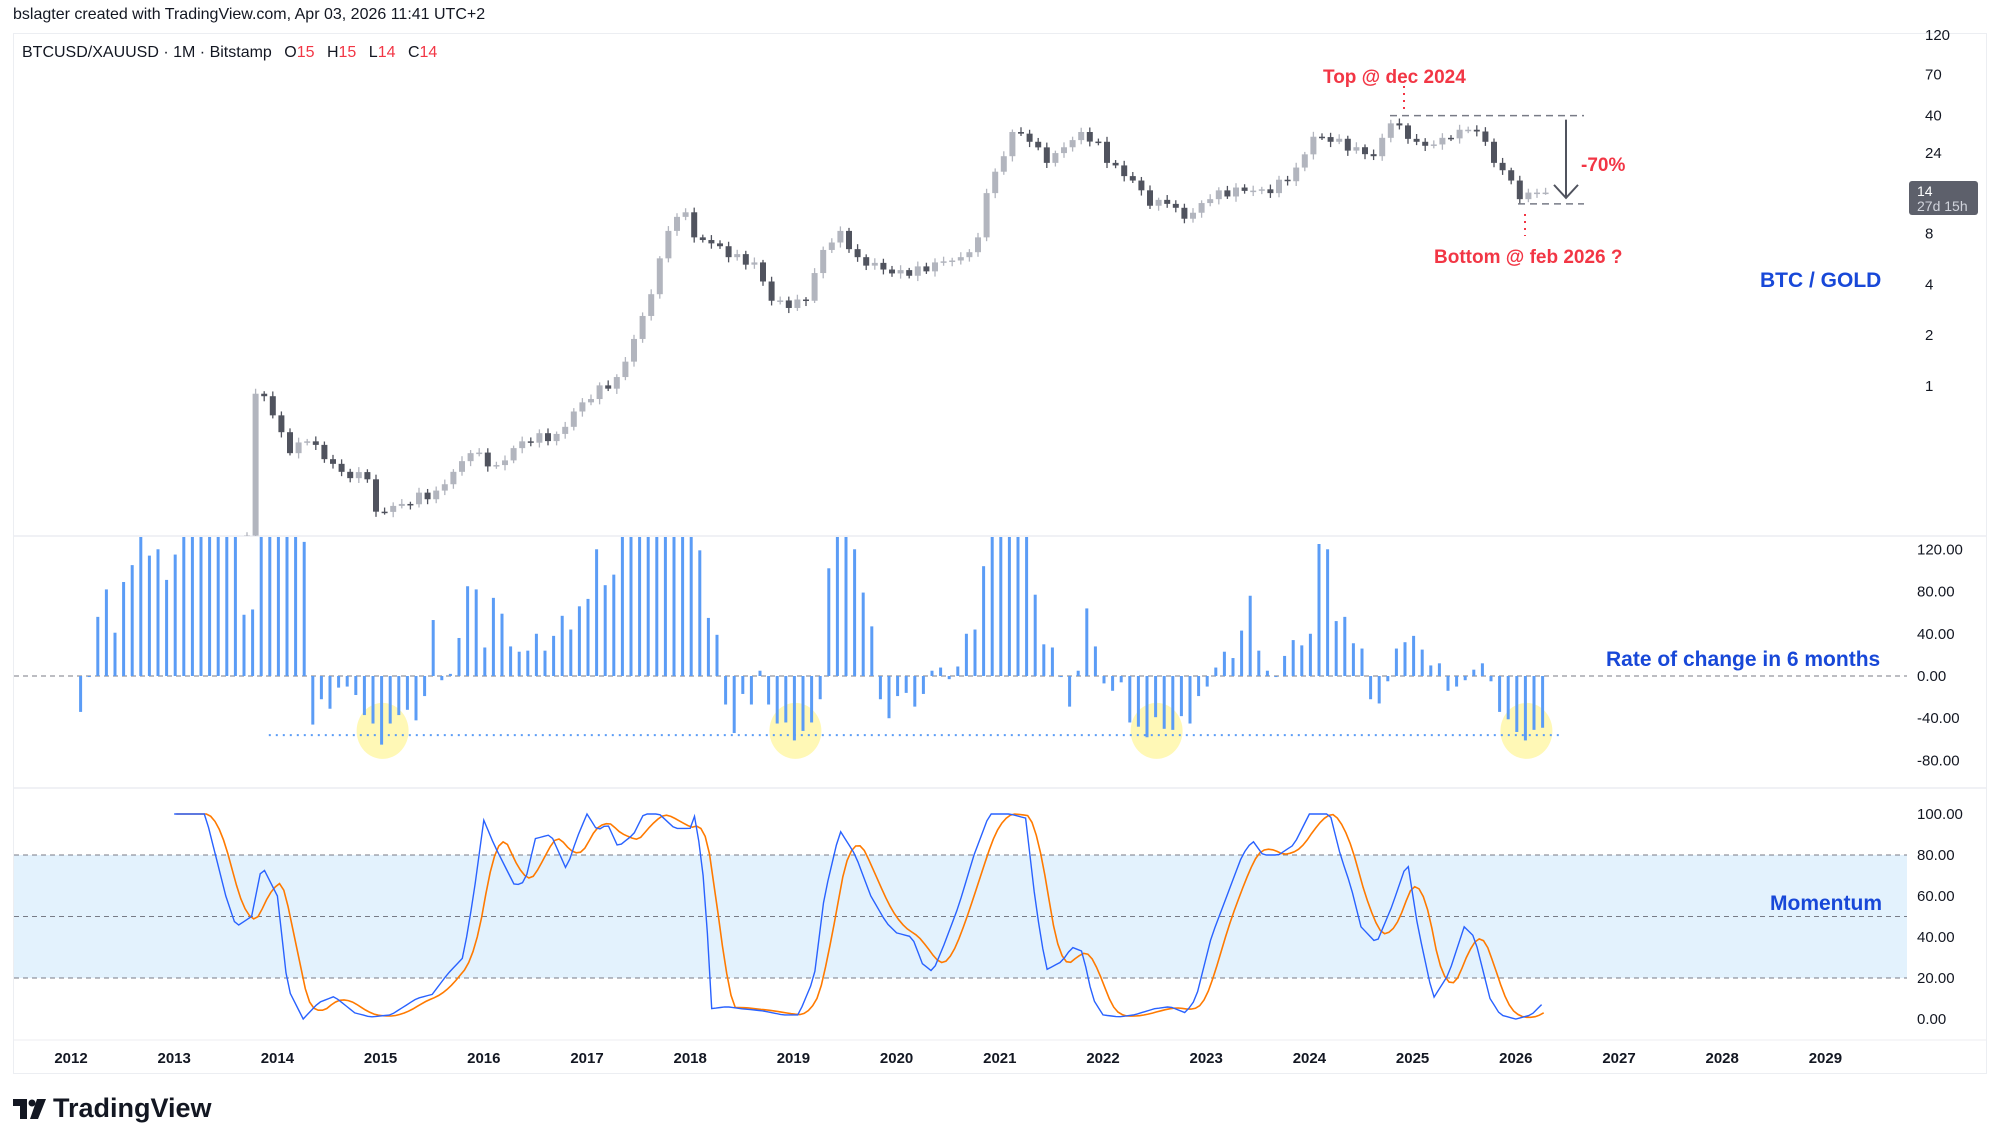  What do you see at coordinates (1603, 165) in the screenshot?
I see `drop-annotation: -70%` at bounding box center [1603, 165].